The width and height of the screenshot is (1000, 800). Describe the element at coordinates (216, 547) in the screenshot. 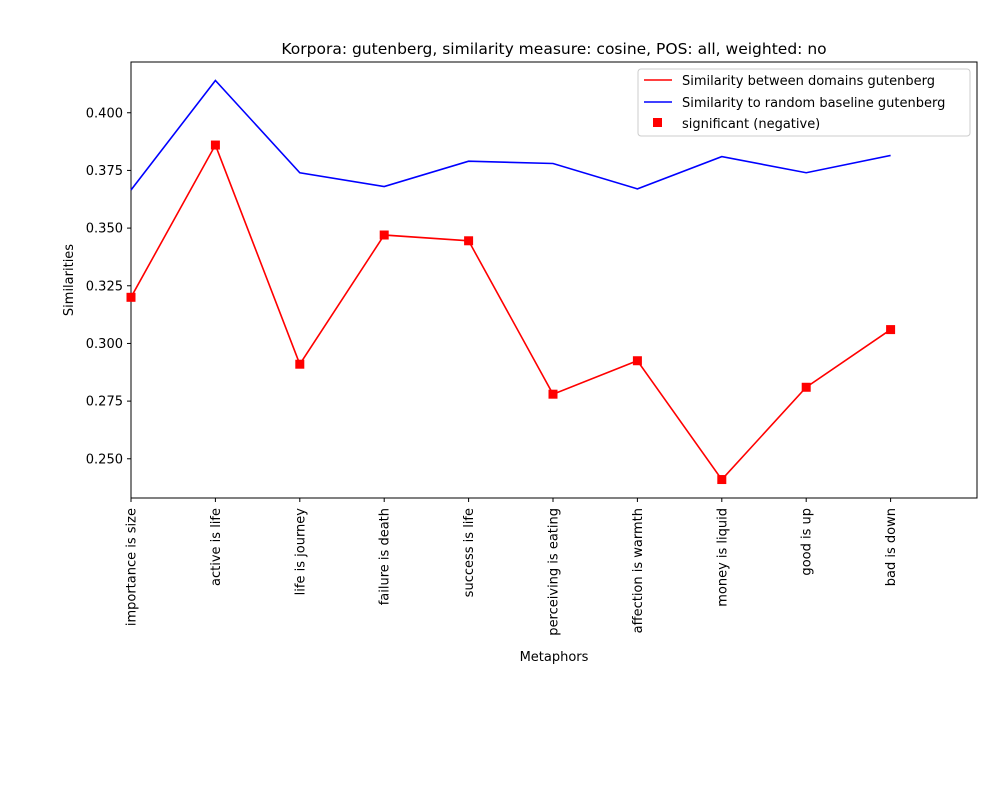

I see `x-tick-label: active is life` at that location.